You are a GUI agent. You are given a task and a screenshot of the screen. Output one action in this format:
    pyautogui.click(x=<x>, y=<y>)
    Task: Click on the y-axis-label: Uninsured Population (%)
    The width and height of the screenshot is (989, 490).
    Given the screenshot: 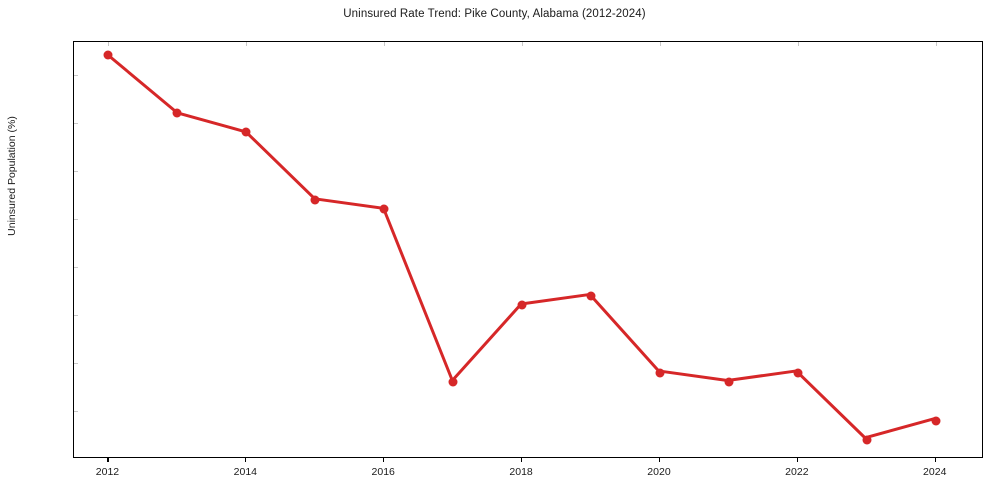 What is the action you would take?
    pyautogui.click(x=12, y=176)
    